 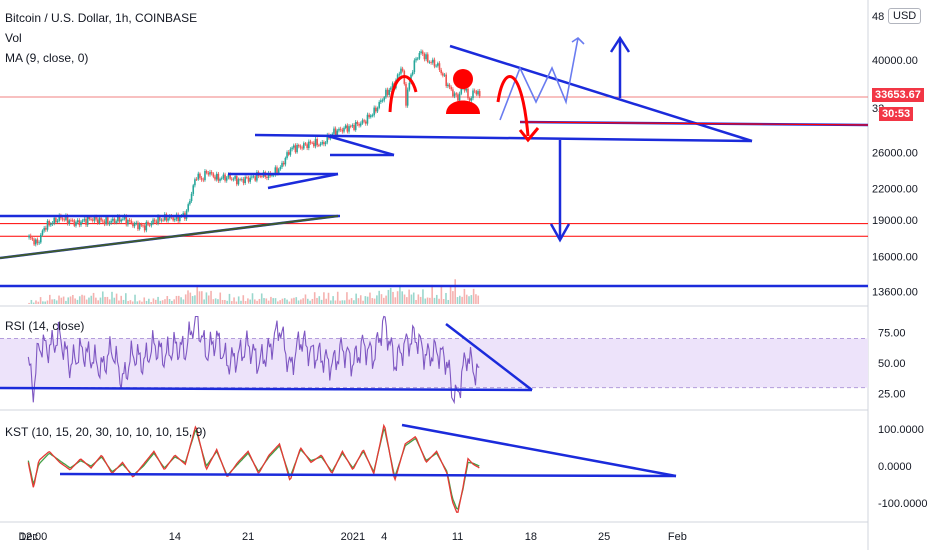 What do you see at coordinates (106, 432) in the screenshot?
I see `kst-indicator-label: KST (10, 15, 20, 30, 10, 10, 10, 15, 9)` at bounding box center [106, 432].